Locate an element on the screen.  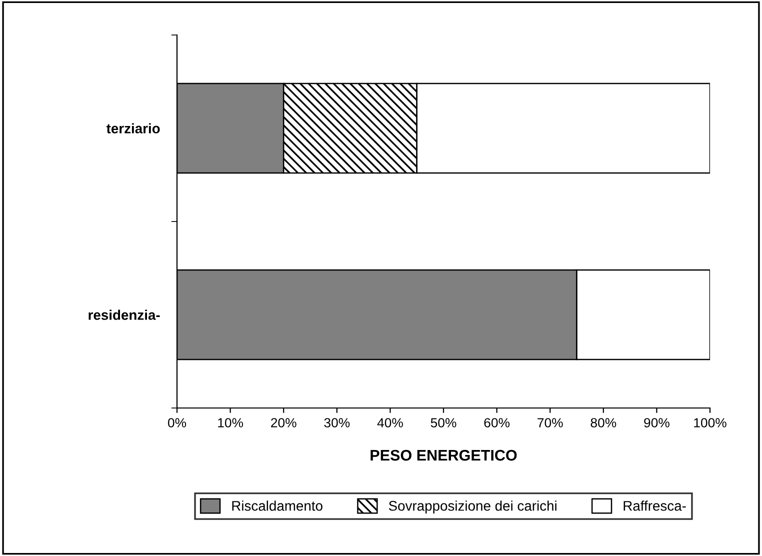
y-tick-label: residenzia- is located at coordinates (124, 315).